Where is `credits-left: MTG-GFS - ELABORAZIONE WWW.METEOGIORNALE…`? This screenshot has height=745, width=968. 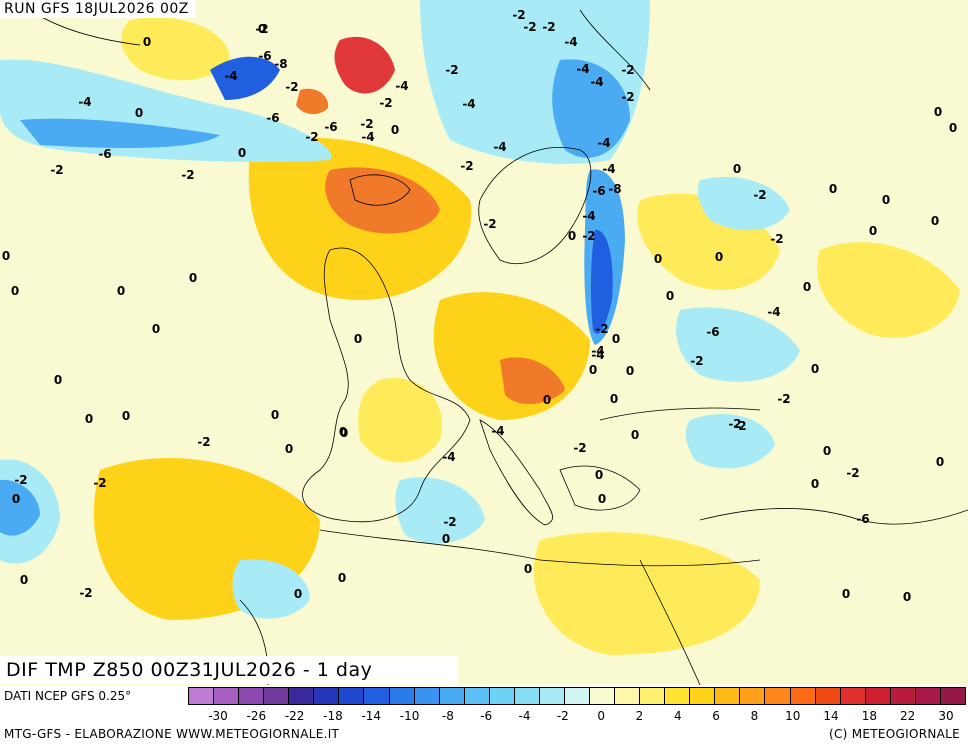 credits-left: MTG-GFS - ELABORAZIONE WWW.METEOGIORNALE… is located at coordinates (172, 734).